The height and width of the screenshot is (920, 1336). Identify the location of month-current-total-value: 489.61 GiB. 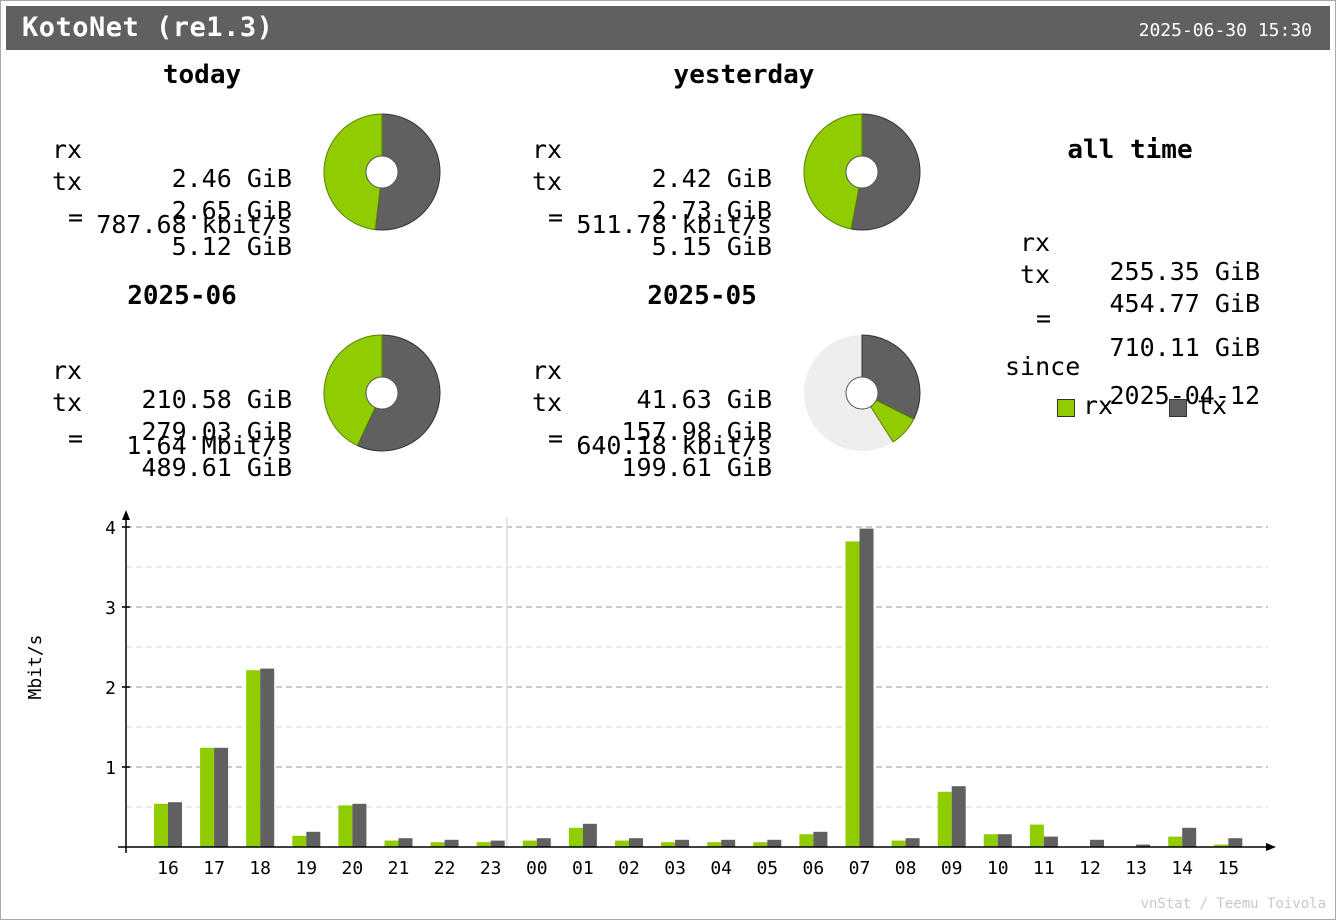
(216, 467).